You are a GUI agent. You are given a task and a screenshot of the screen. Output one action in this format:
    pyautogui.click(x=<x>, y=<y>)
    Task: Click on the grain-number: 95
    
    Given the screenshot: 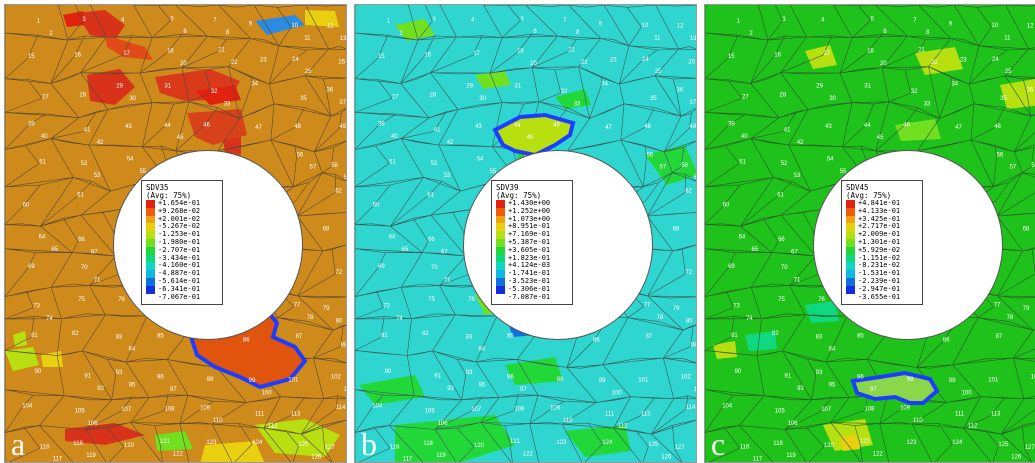 What is the action you would take?
    pyautogui.click(x=832, y=386)
    